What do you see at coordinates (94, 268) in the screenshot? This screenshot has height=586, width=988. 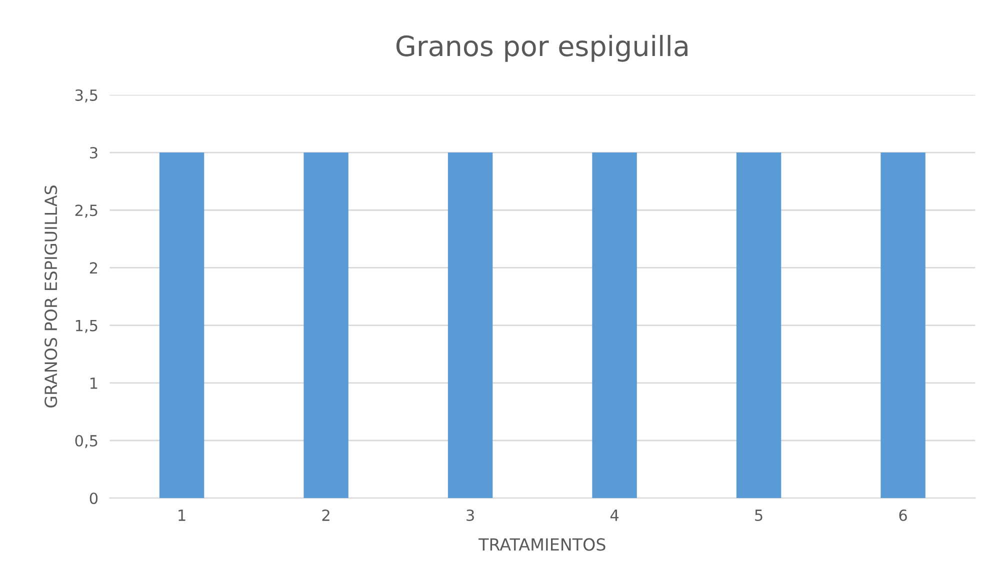 I see `y-tick-label: 2` at bounding box center [94, 268].